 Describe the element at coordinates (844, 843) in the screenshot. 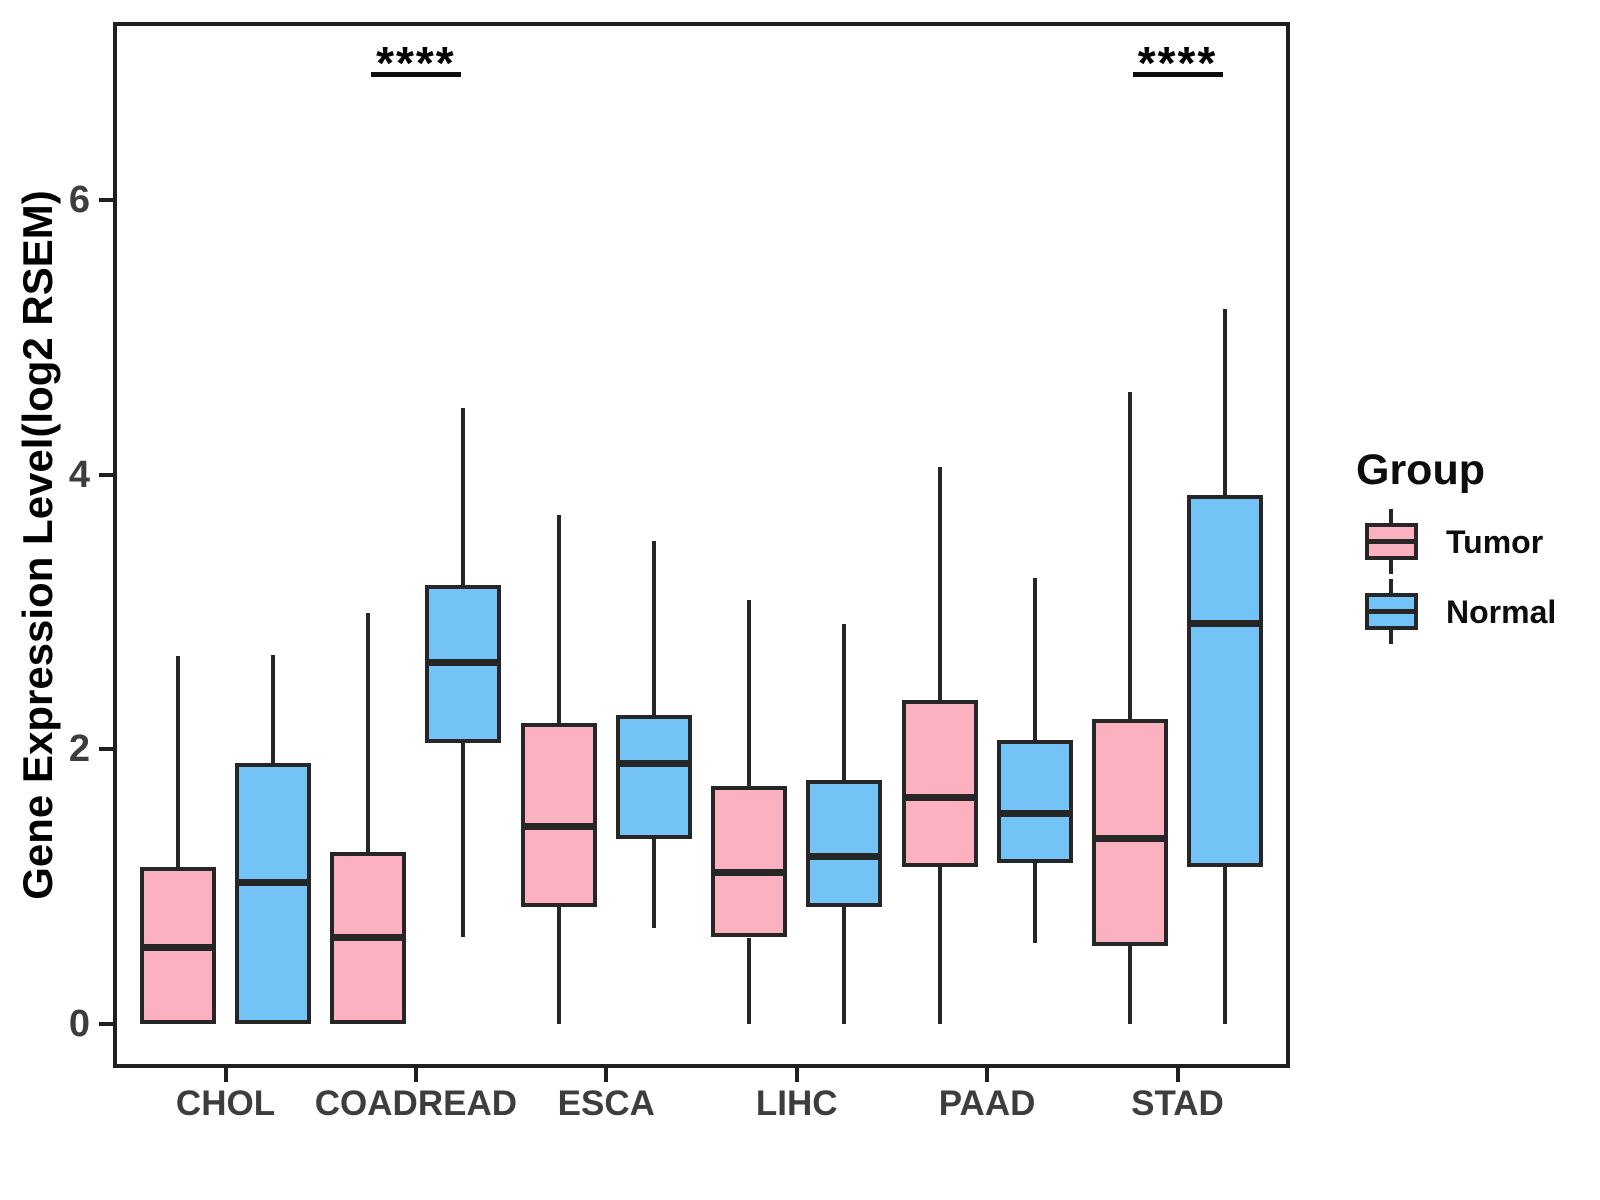

I see `box-lihc-normal` at that location.